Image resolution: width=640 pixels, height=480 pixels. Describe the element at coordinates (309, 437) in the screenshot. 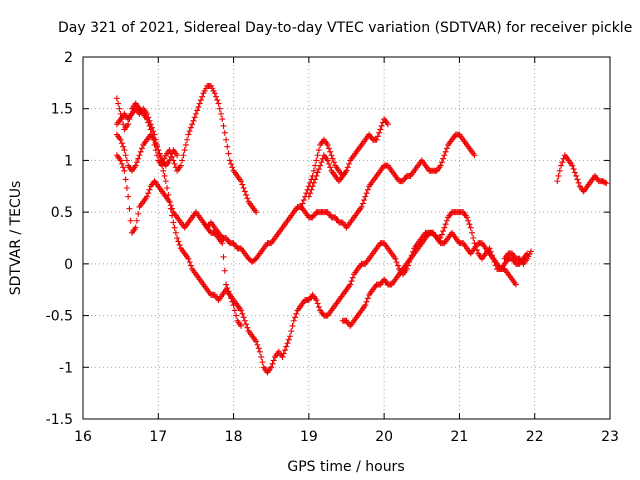

I see `x-tick-label: 19` at that location.